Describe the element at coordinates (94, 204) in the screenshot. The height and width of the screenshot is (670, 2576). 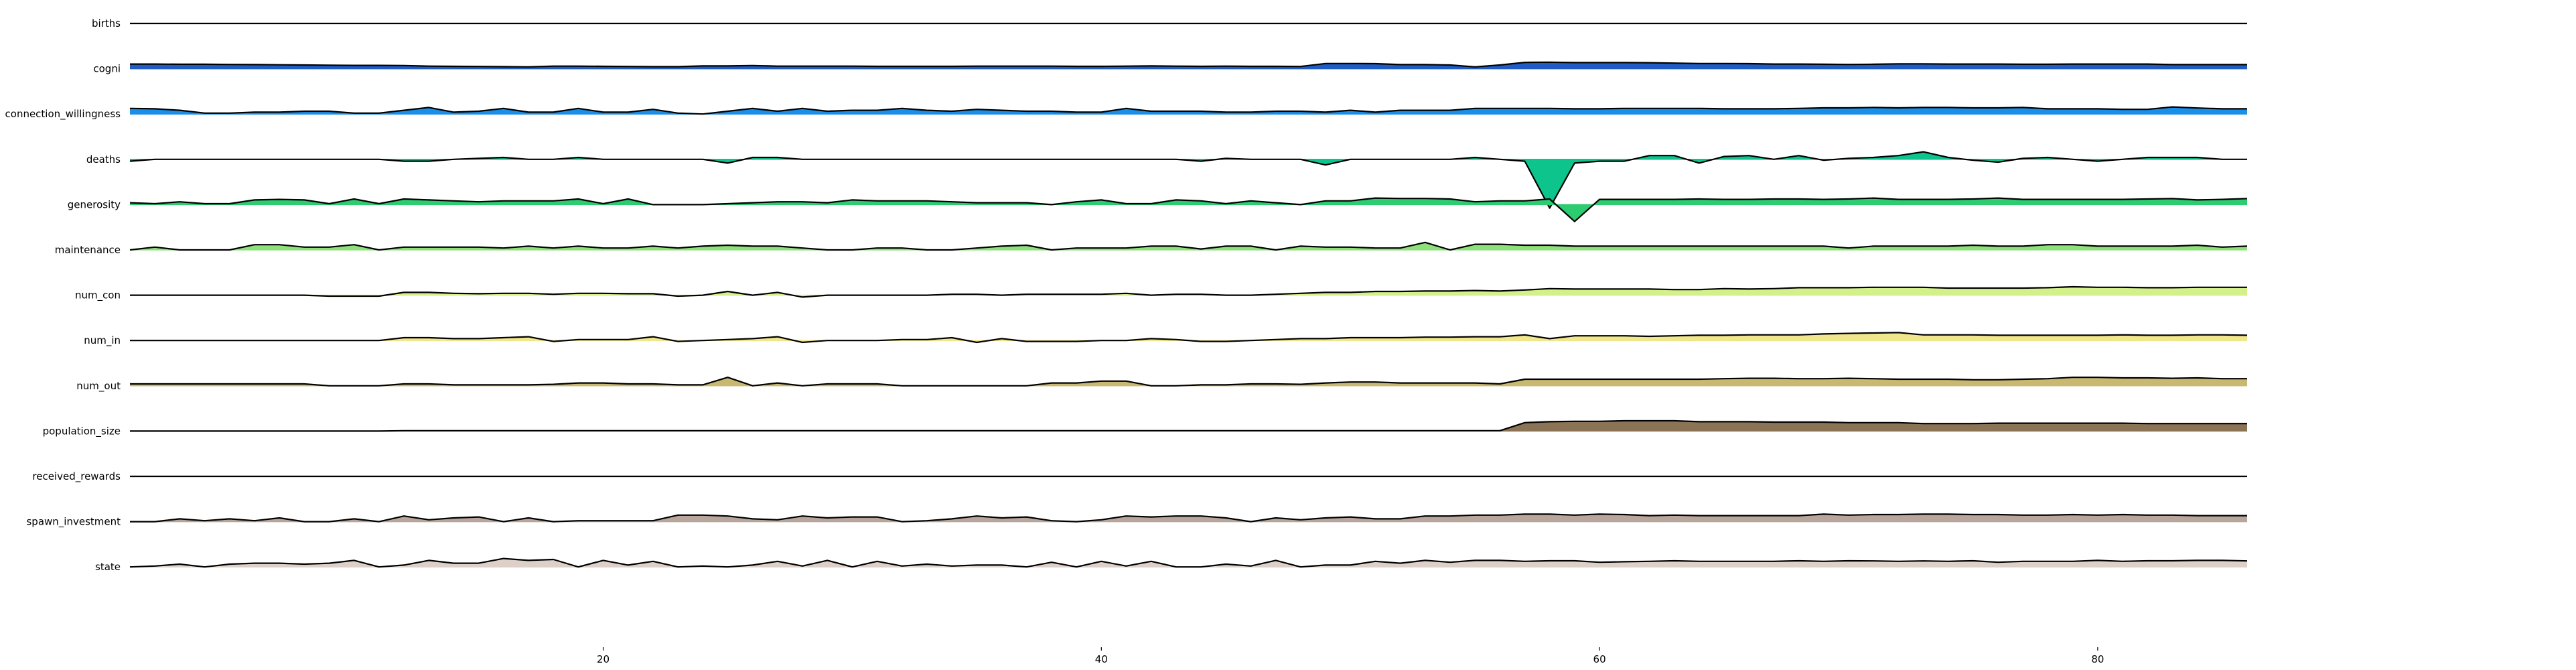
I see `row-label-generosity: generosity` at that location.